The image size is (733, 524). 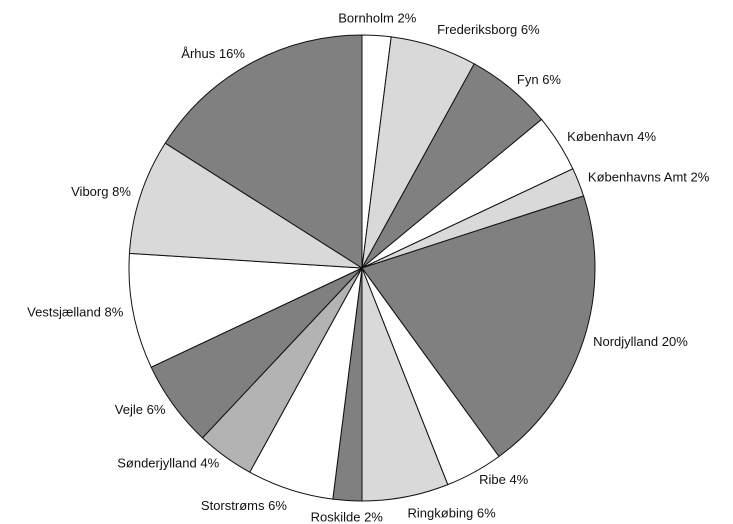 I want to click on slice-name: København, so click(x=600, y=136).